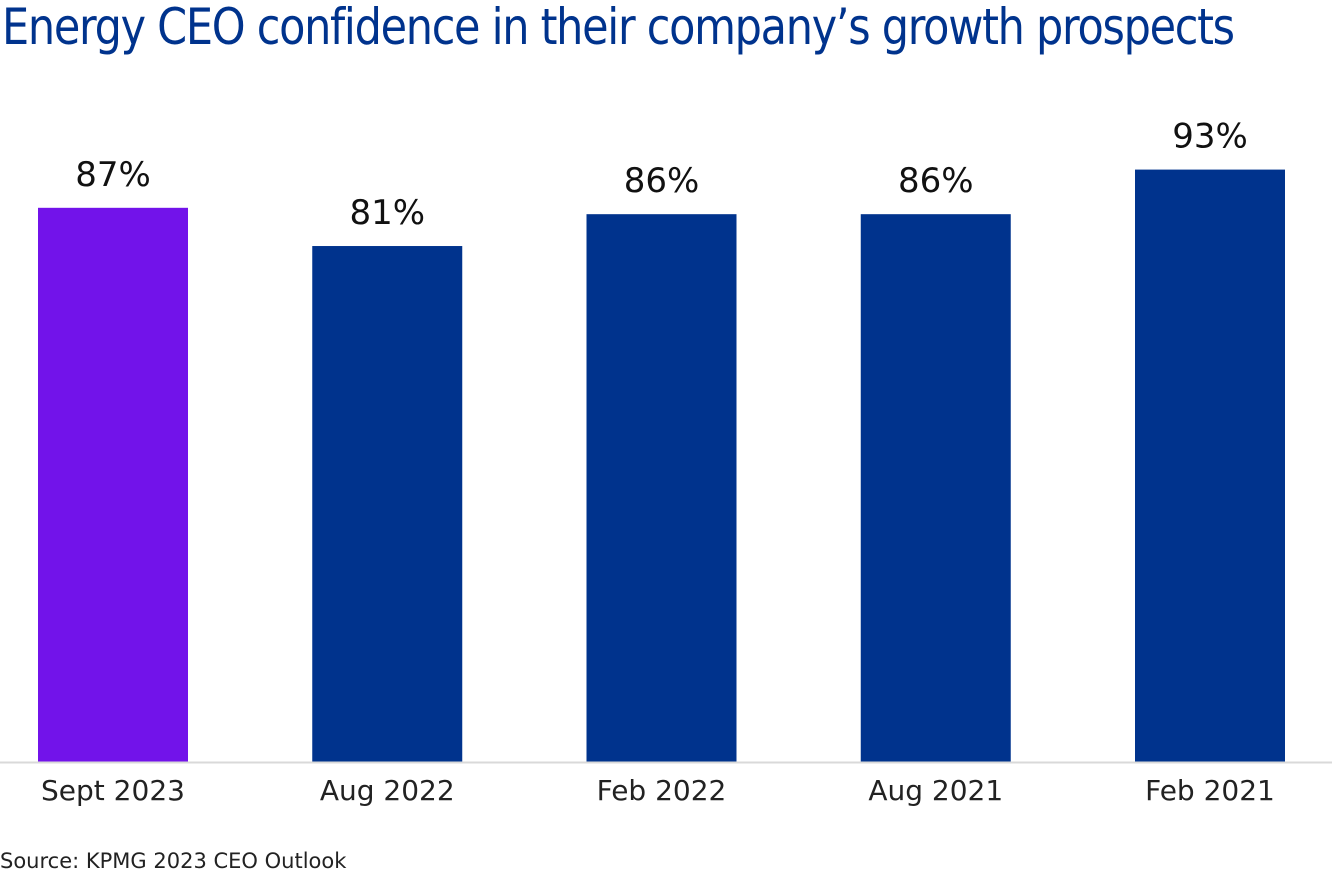  What do you see at coordinates (1210, 466) in the screenshot?
I see `bar-feb-2021` at bounding box center [1210, 466].